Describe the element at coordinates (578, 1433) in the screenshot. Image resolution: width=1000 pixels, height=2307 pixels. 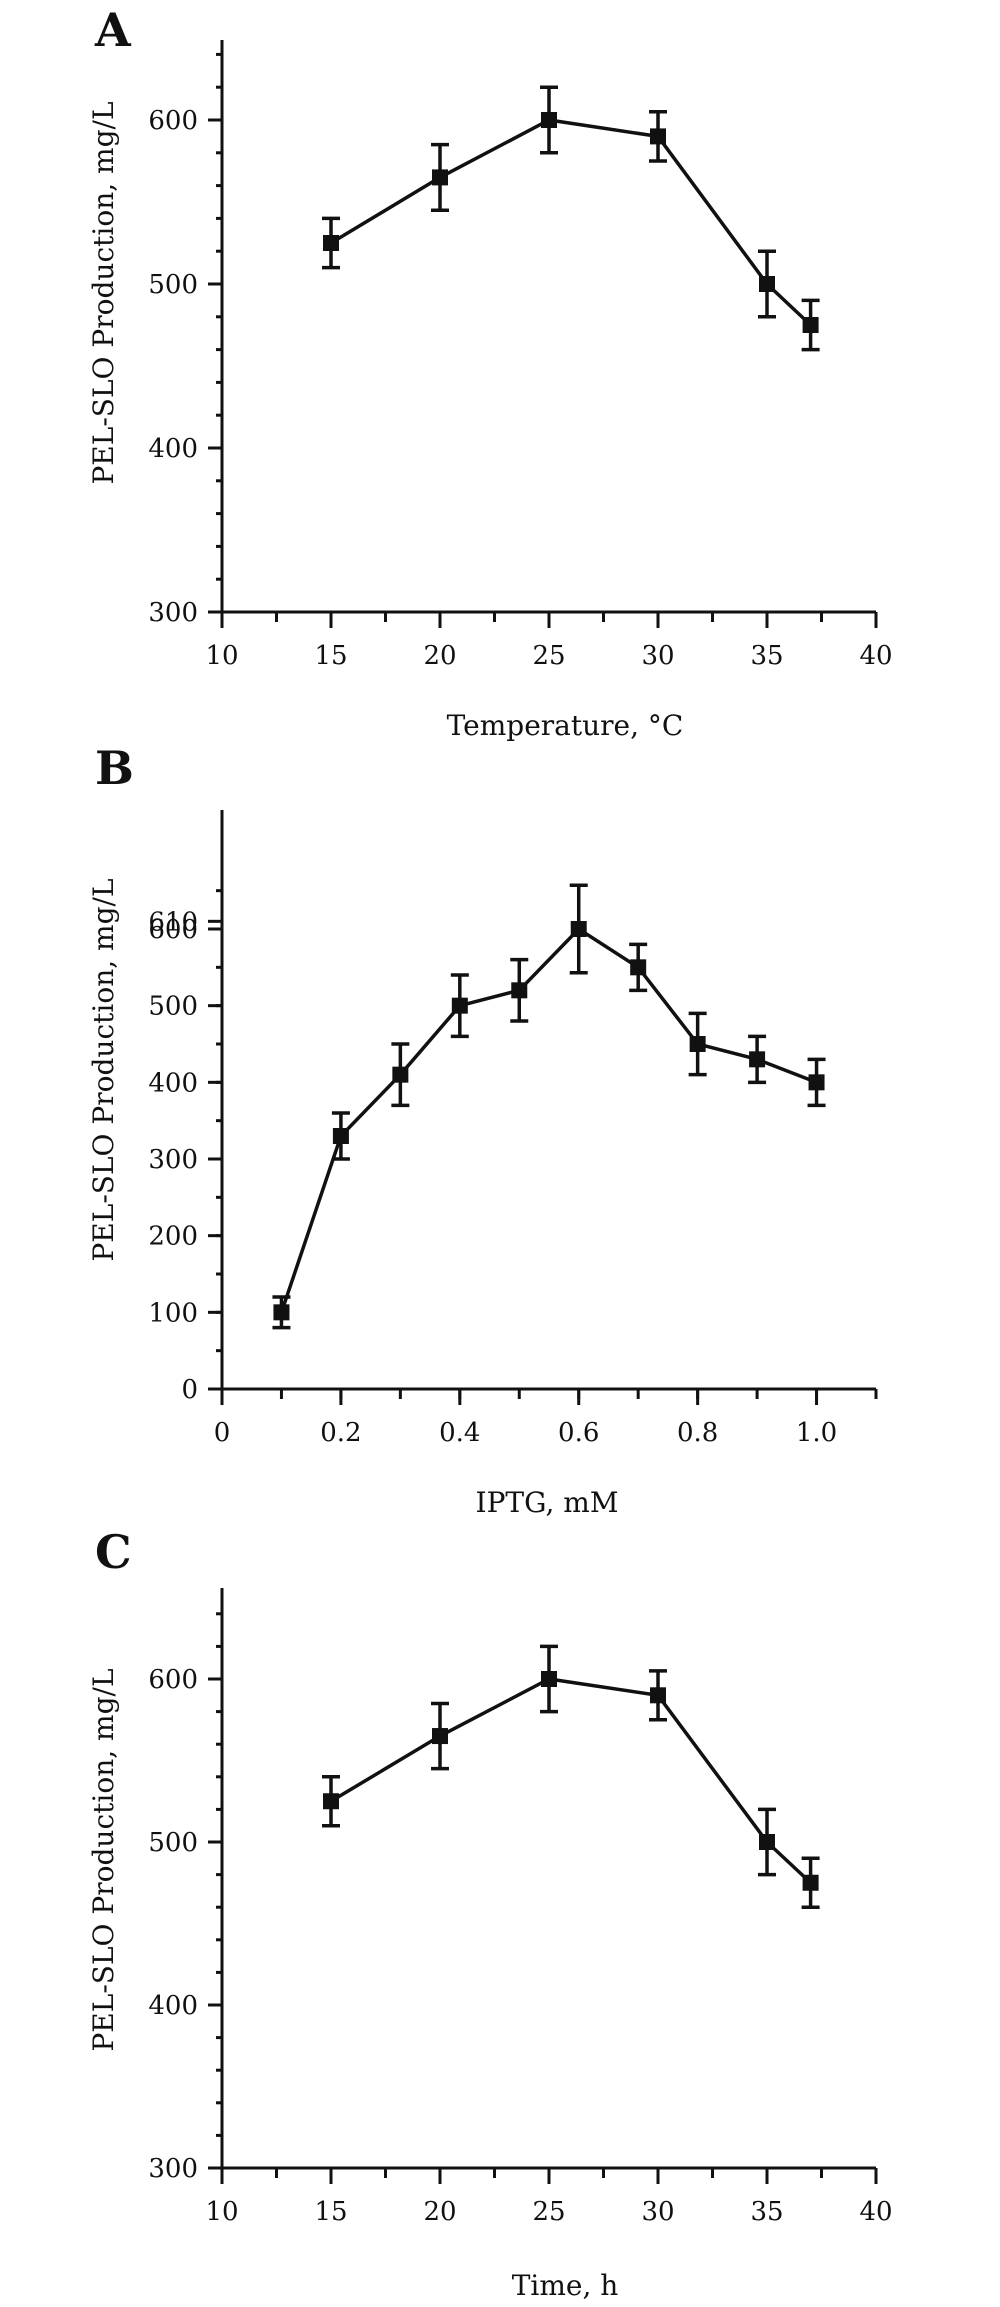
I see `x-tick-label: 0.6` at that location.